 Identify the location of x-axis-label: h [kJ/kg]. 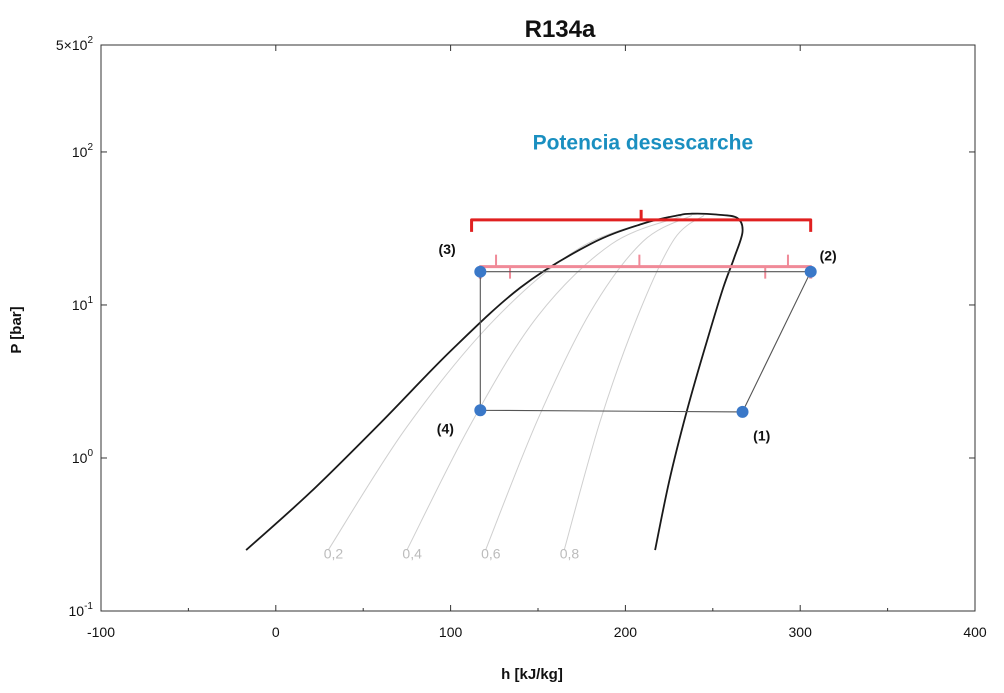
(532, 674).